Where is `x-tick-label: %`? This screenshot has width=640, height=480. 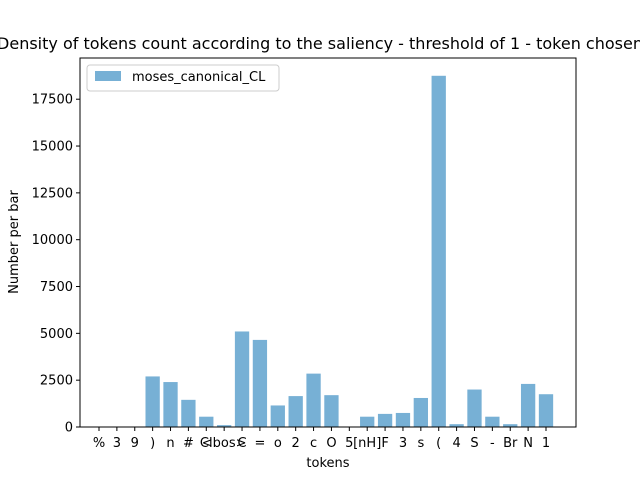 x-tick-label: % is located at coordinates (99, 443).